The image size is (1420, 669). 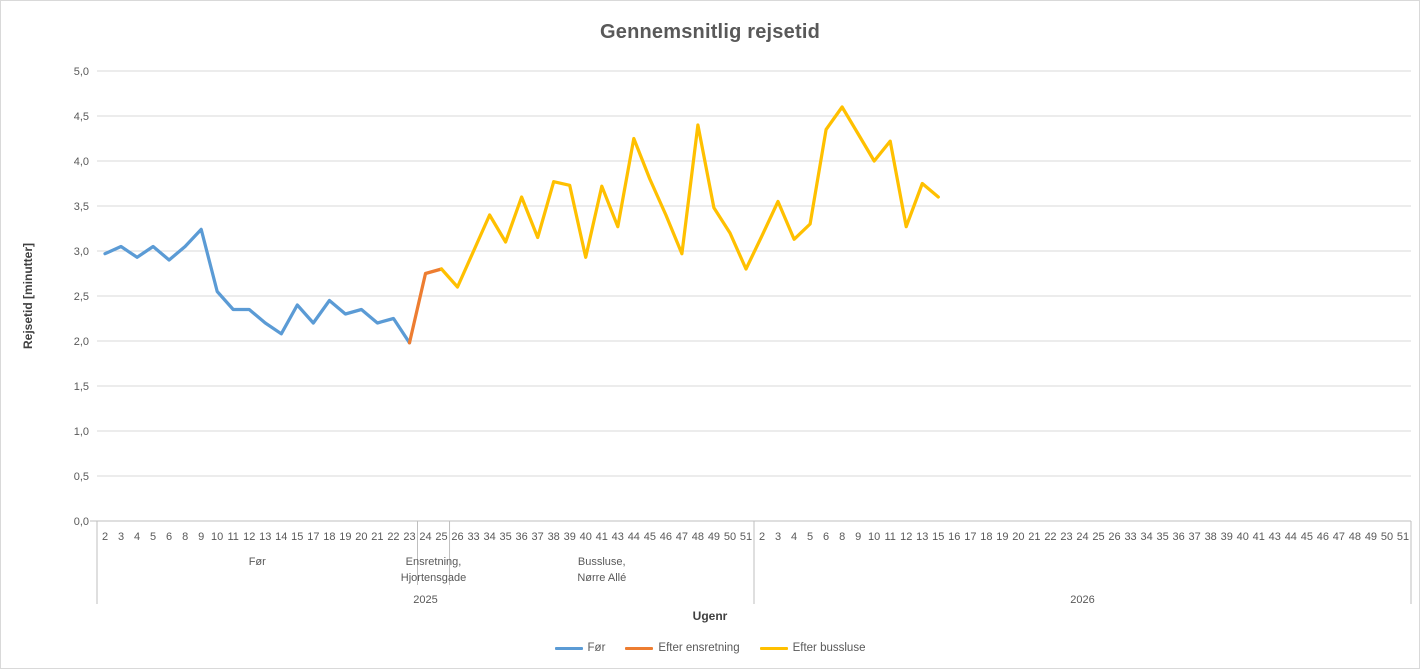 What do you see at coordinates (81, 162) in the screenshot?
I see `y-tick-label: 4,0` at bounding box center [81, 162].